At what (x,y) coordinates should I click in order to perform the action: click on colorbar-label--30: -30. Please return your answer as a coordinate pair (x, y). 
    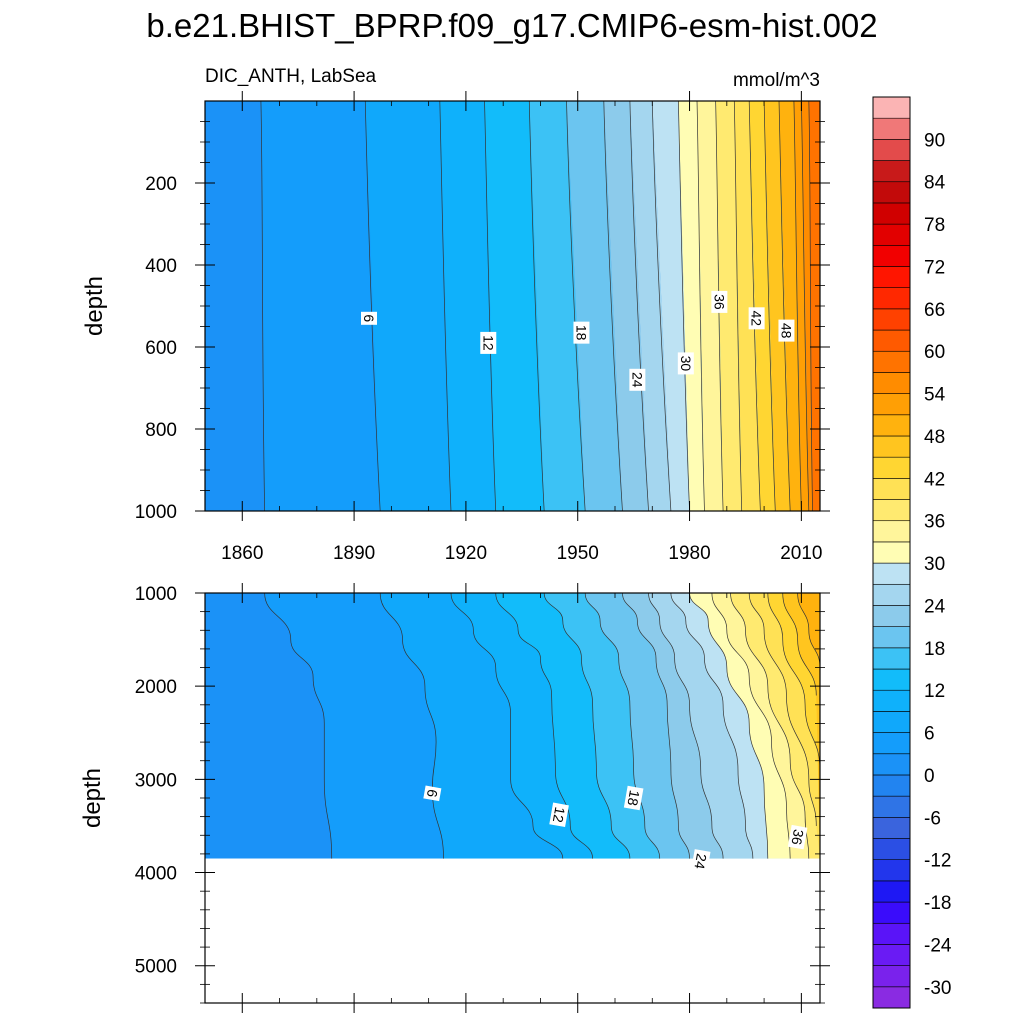
    Looking at the image, I should click on (937, 988).